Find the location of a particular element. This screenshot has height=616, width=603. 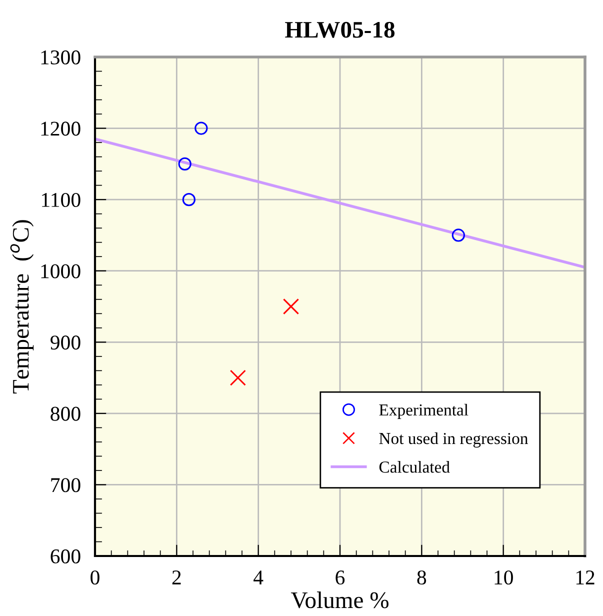

x-tick-label: 4 is located at coordinates (259, 577).